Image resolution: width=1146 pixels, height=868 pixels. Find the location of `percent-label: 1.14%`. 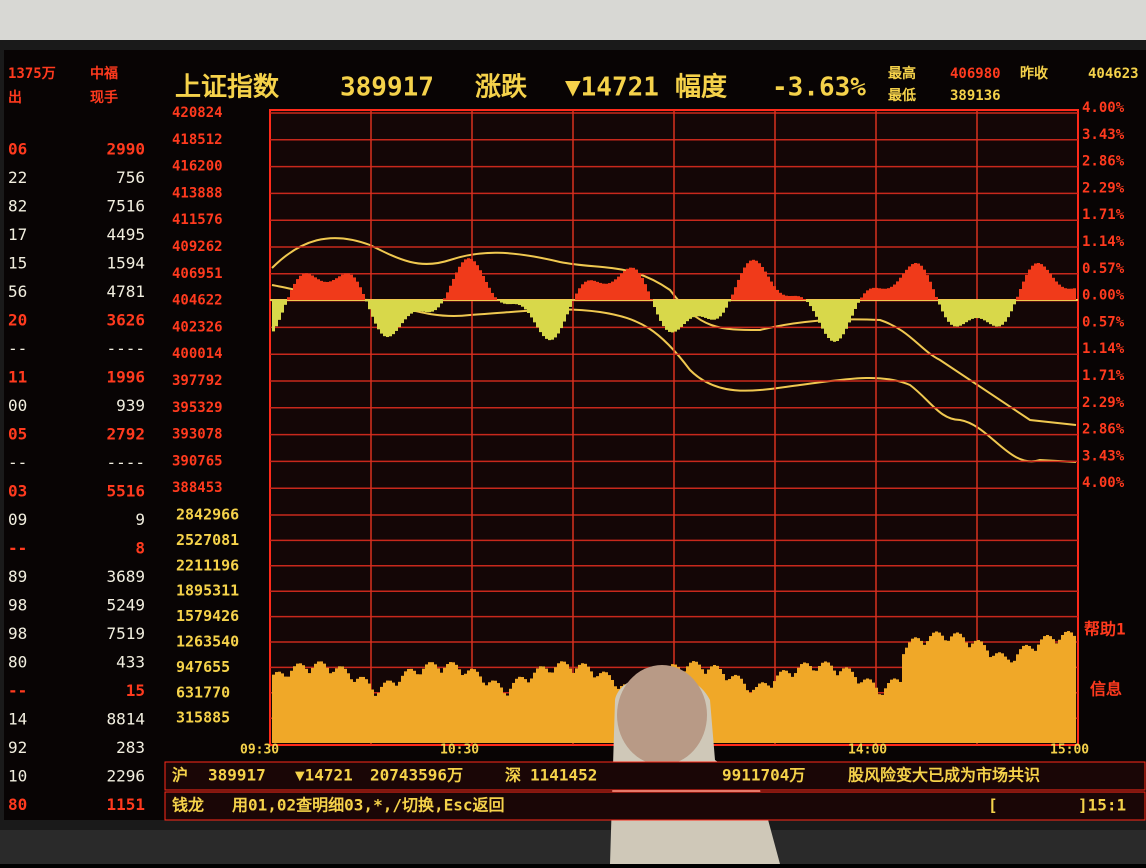

percent-label: 1.14% is located at coordinates (1103, 349).